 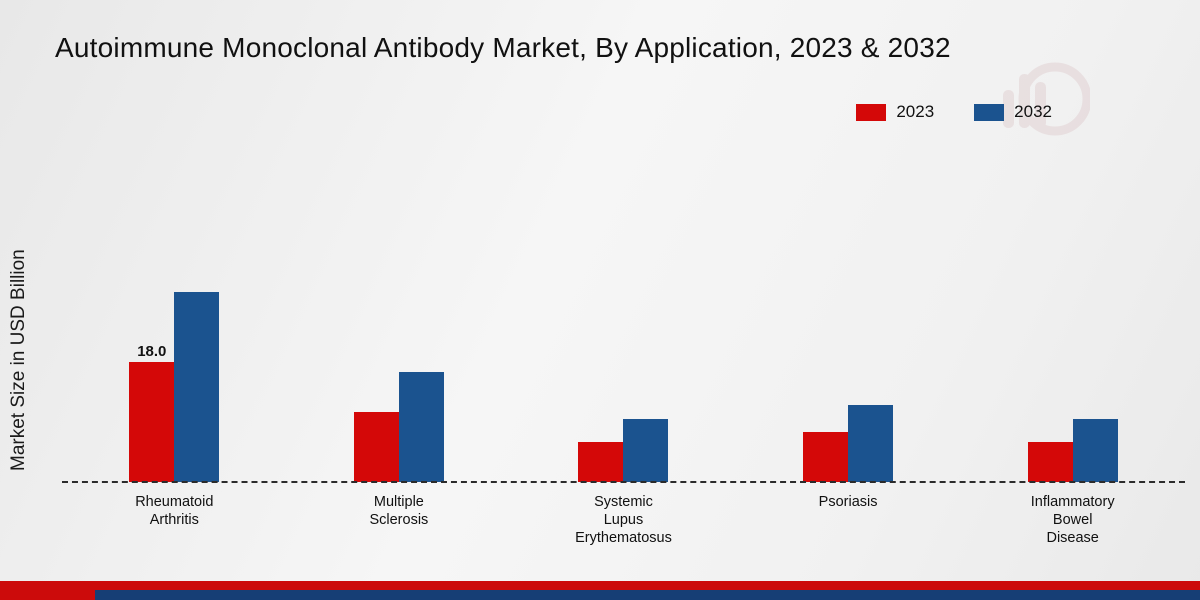 I want to click on bar-2032-psoriasis, so click(x=871, y=443).